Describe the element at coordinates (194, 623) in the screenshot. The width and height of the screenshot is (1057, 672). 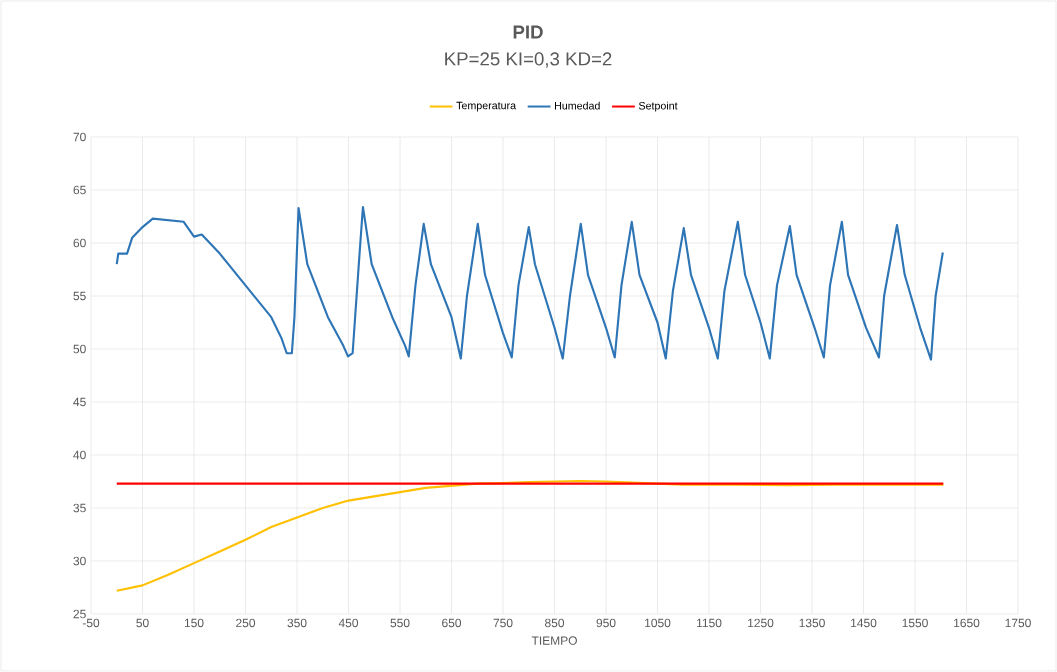
I see `x-tick-label: 150` at that location.